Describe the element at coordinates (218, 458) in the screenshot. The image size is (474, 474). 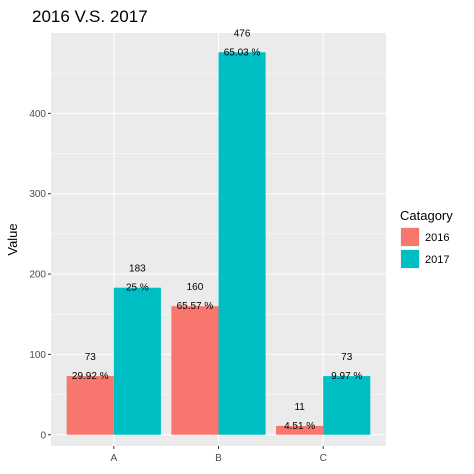
I see `x-tick-label: B` at that location.